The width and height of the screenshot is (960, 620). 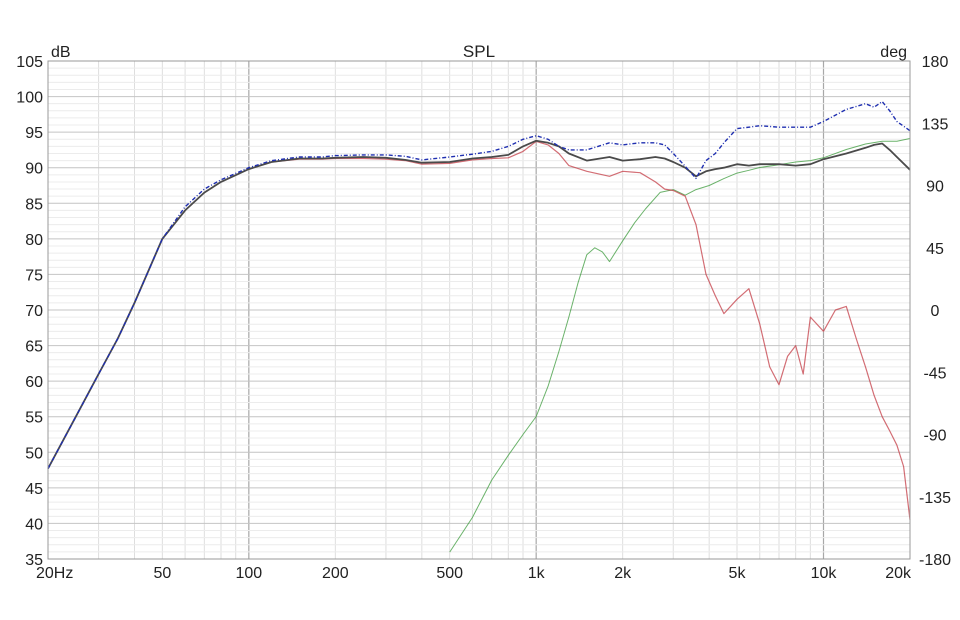 What do you see at coordinates (935, 249) in the screenshot?
I see `y-right-tick-label: 45` at bounding box center [935, 249].